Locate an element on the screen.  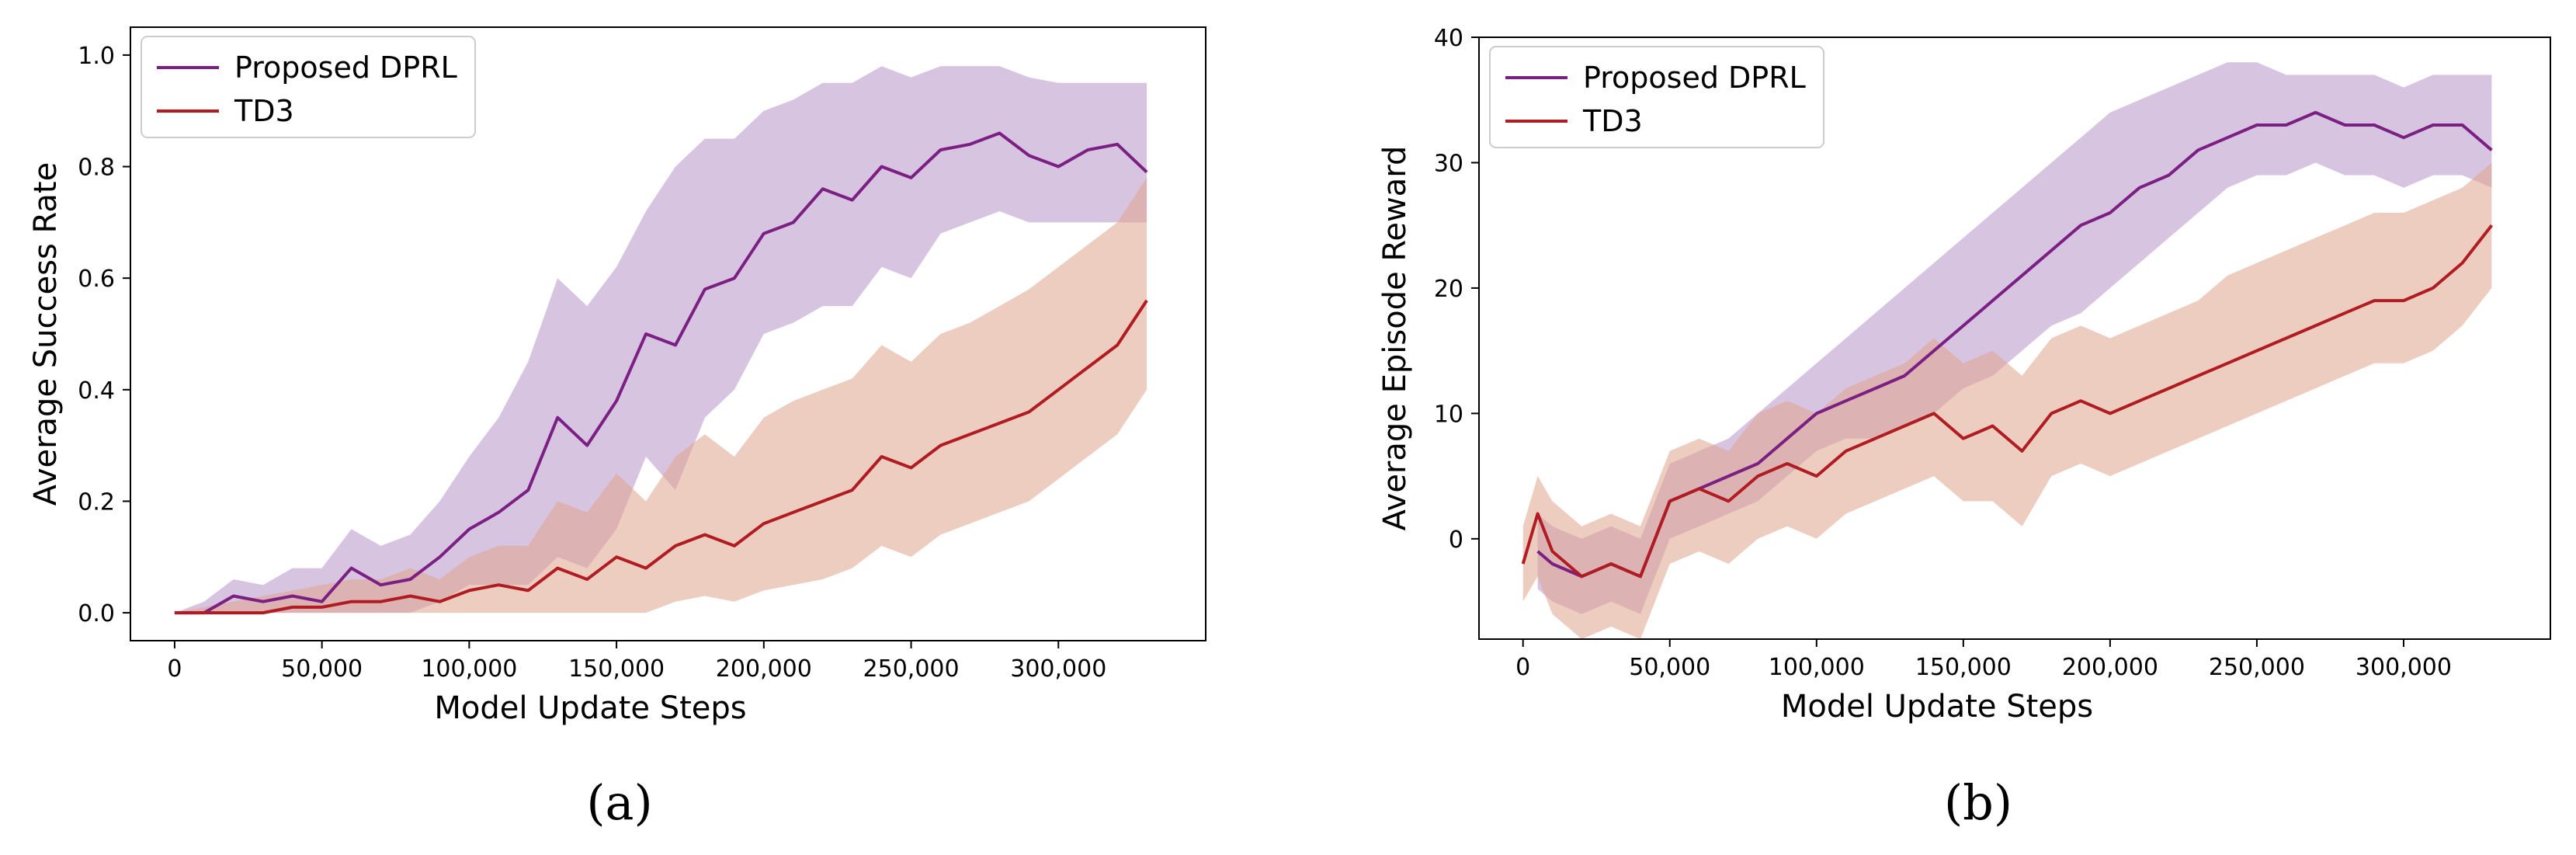
y-tick-label: 30 is located at coordinates (1448, 164).